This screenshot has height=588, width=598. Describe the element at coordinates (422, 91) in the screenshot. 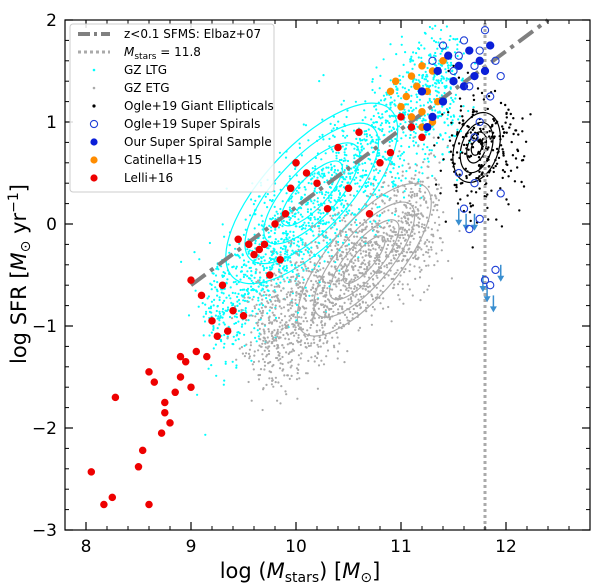

I see `our-super-spiral-point` at that location.